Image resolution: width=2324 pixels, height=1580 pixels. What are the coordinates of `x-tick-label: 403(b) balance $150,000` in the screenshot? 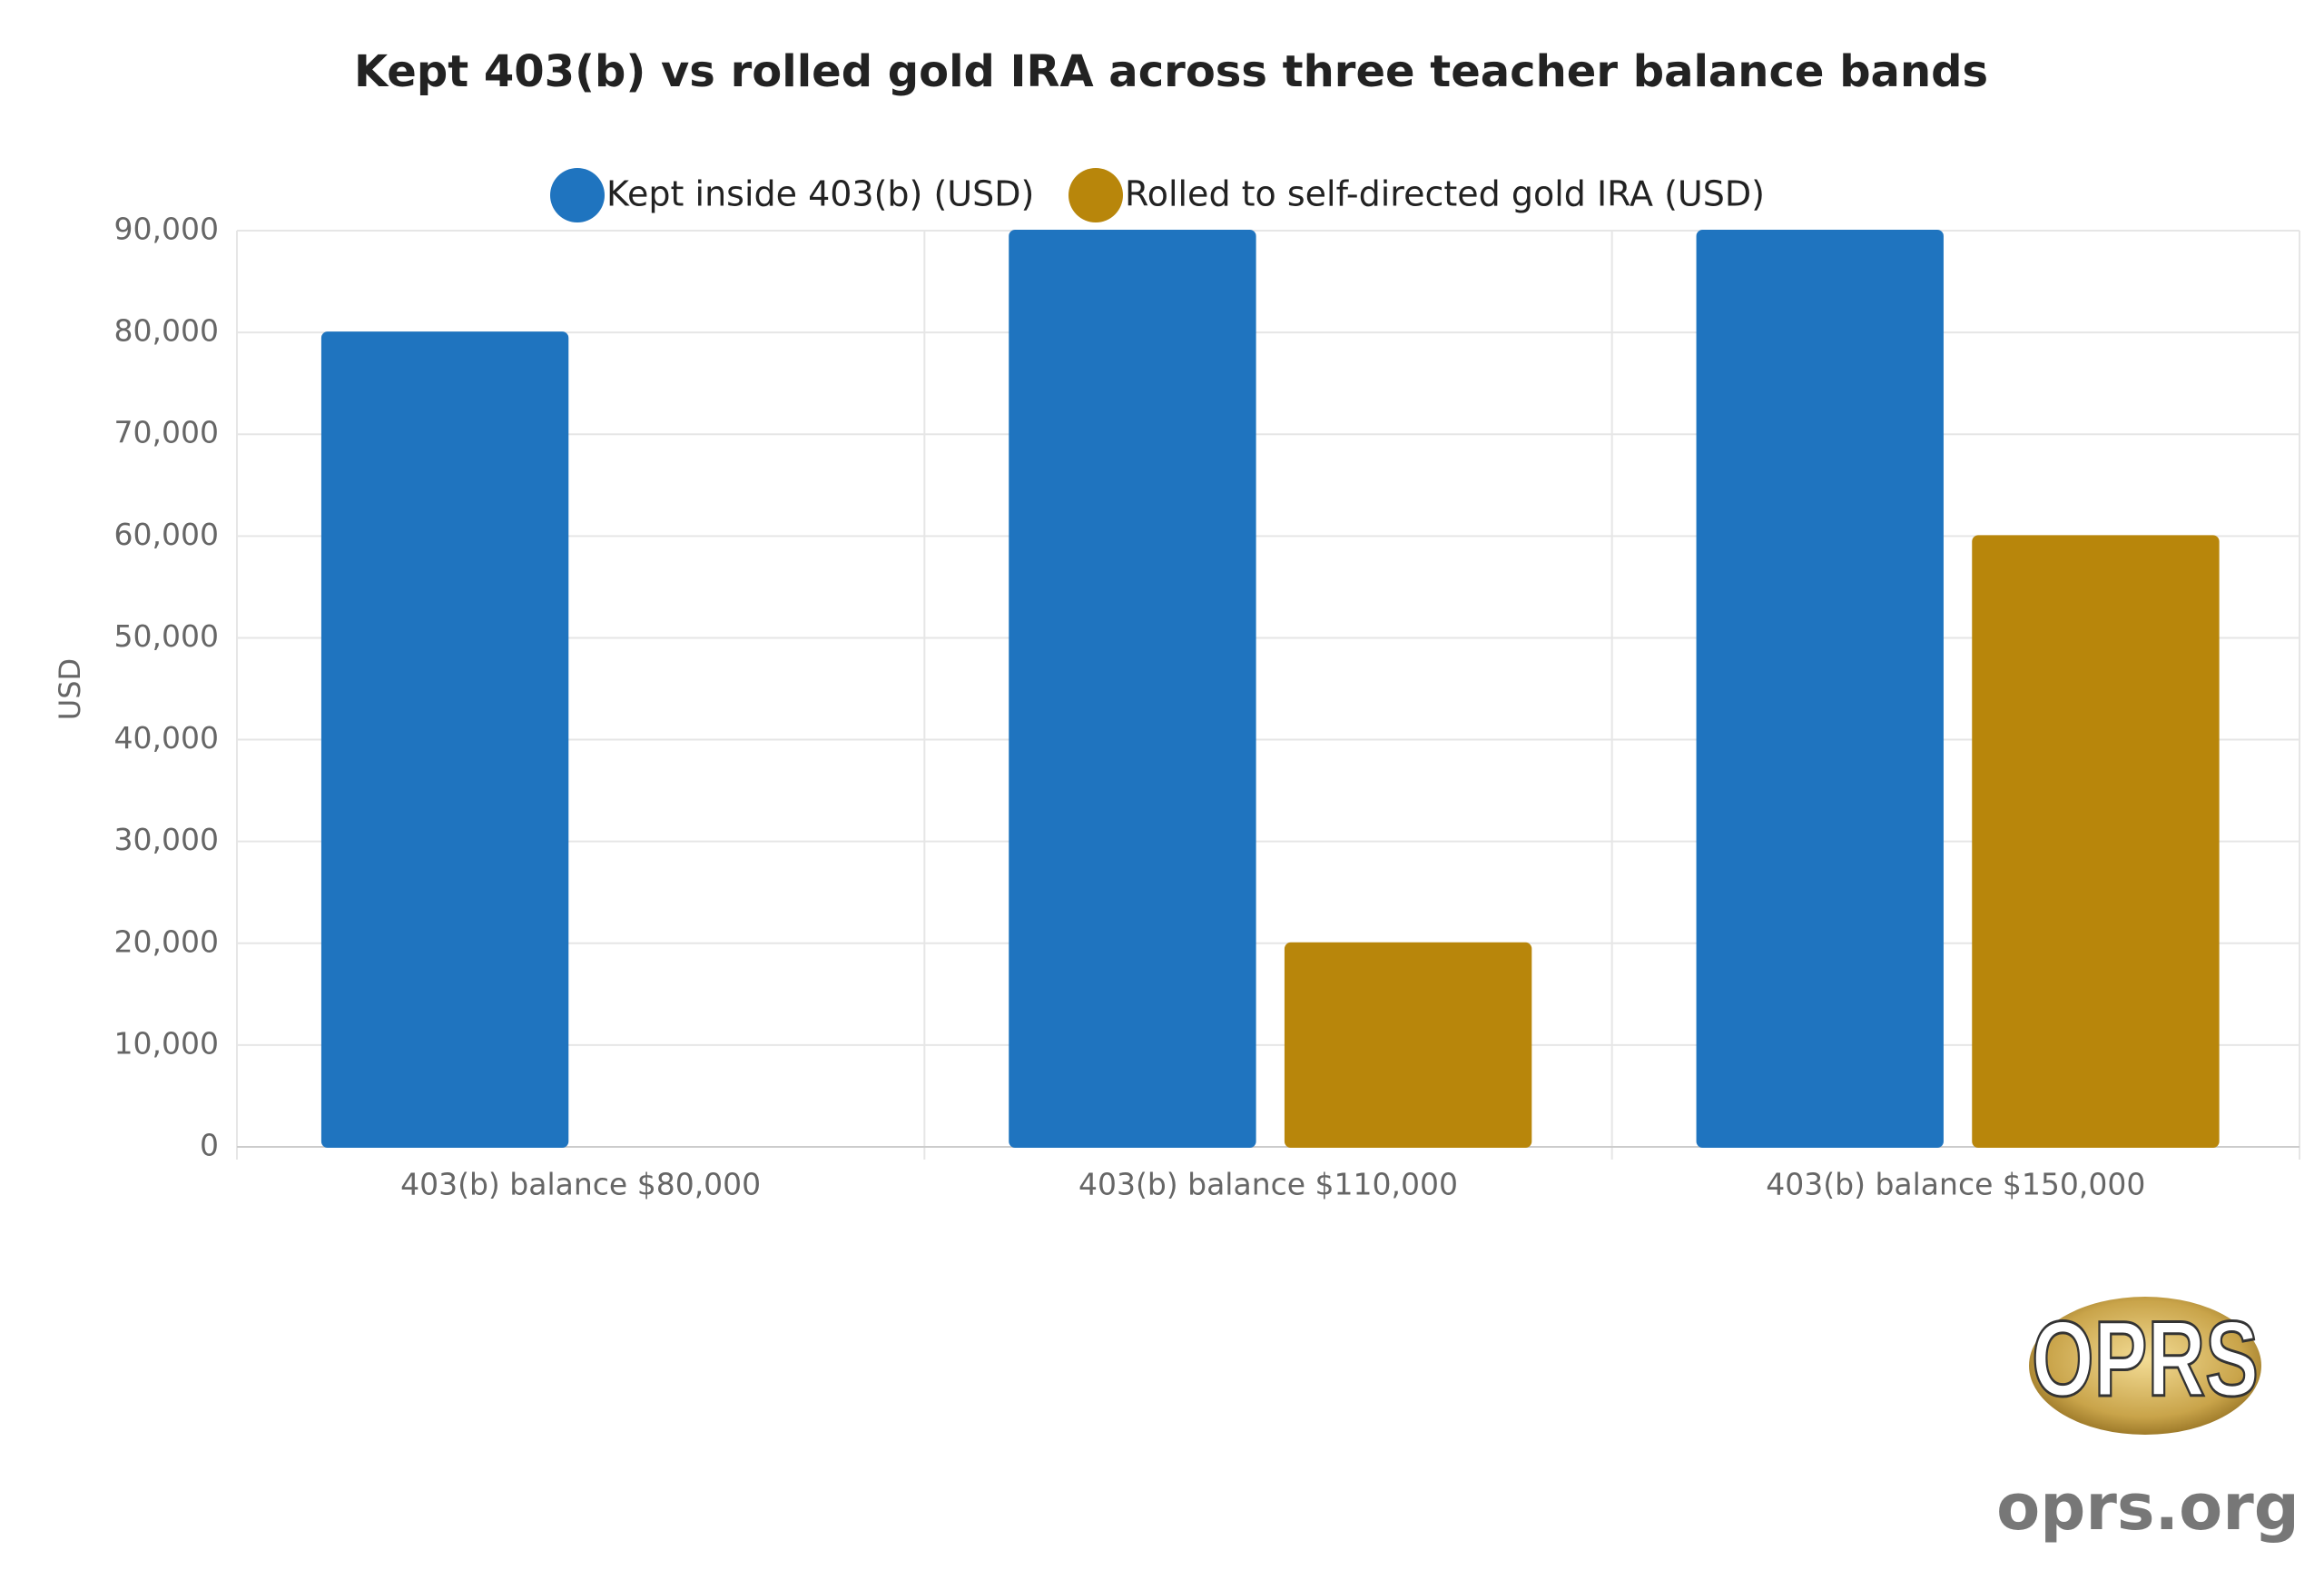 It's located at (1955, 1184).